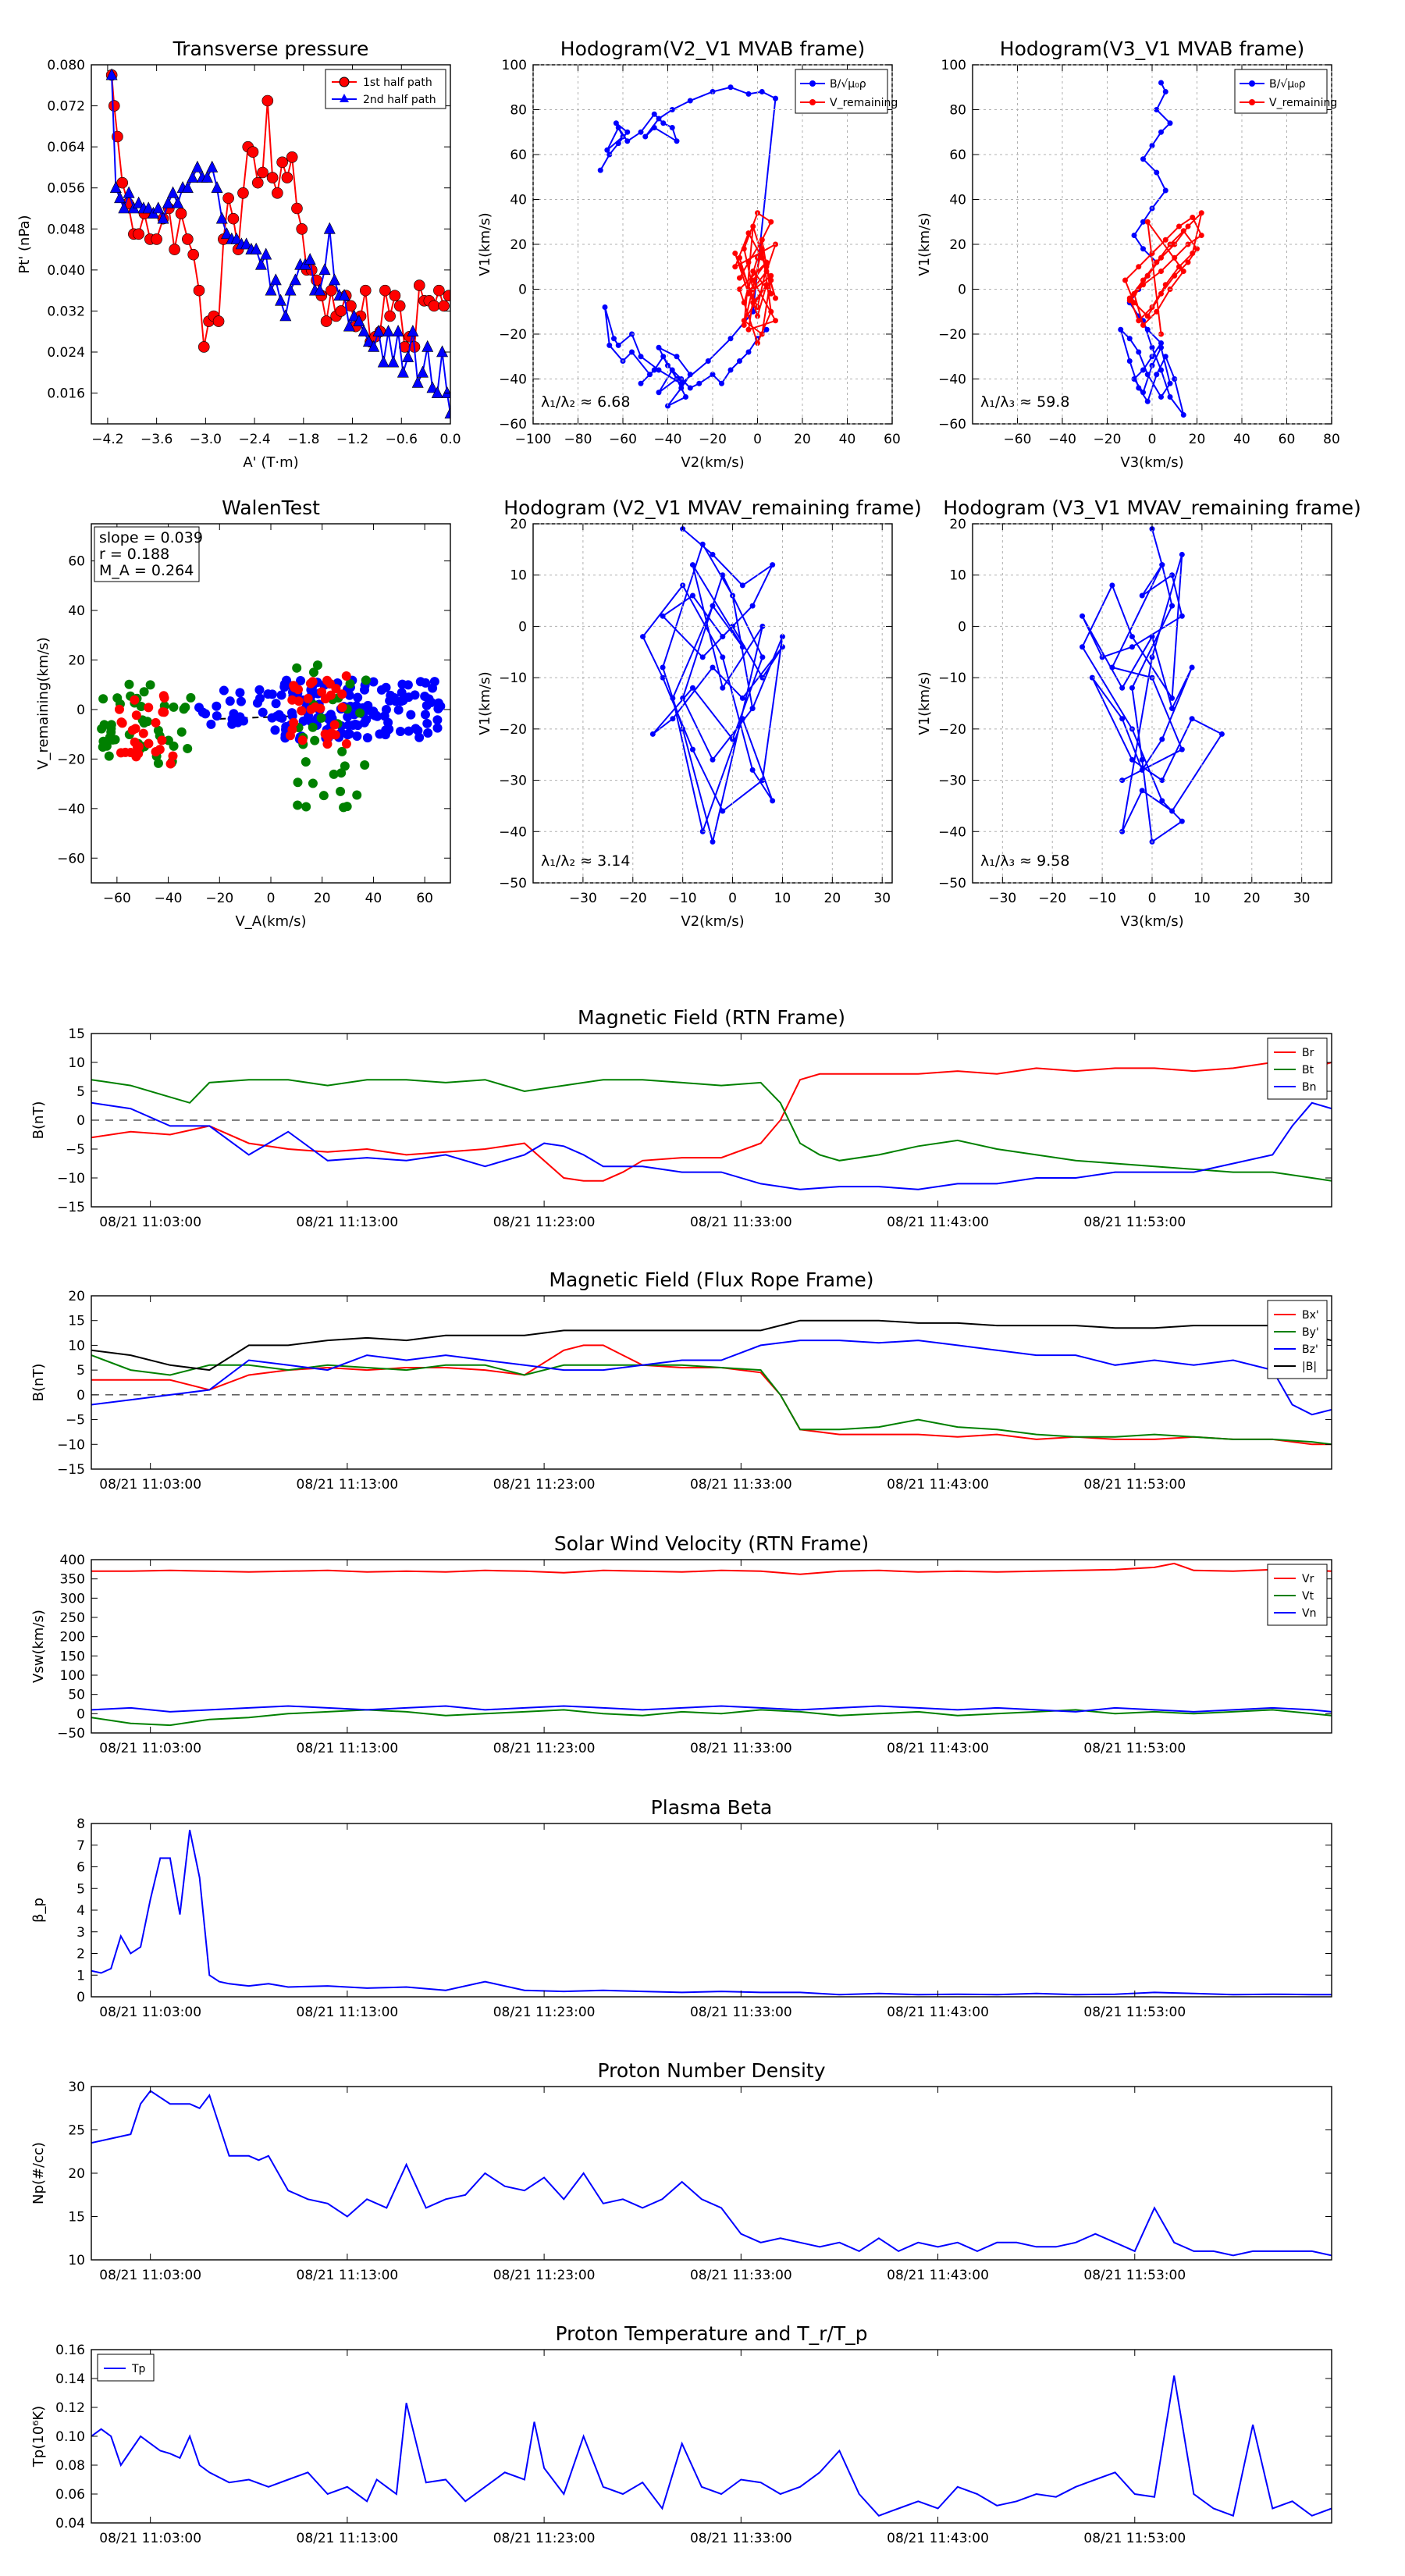  Describe the element at coordinates (81, 1092) in the screenshot. I see `y-tick-label: 5` at that location.